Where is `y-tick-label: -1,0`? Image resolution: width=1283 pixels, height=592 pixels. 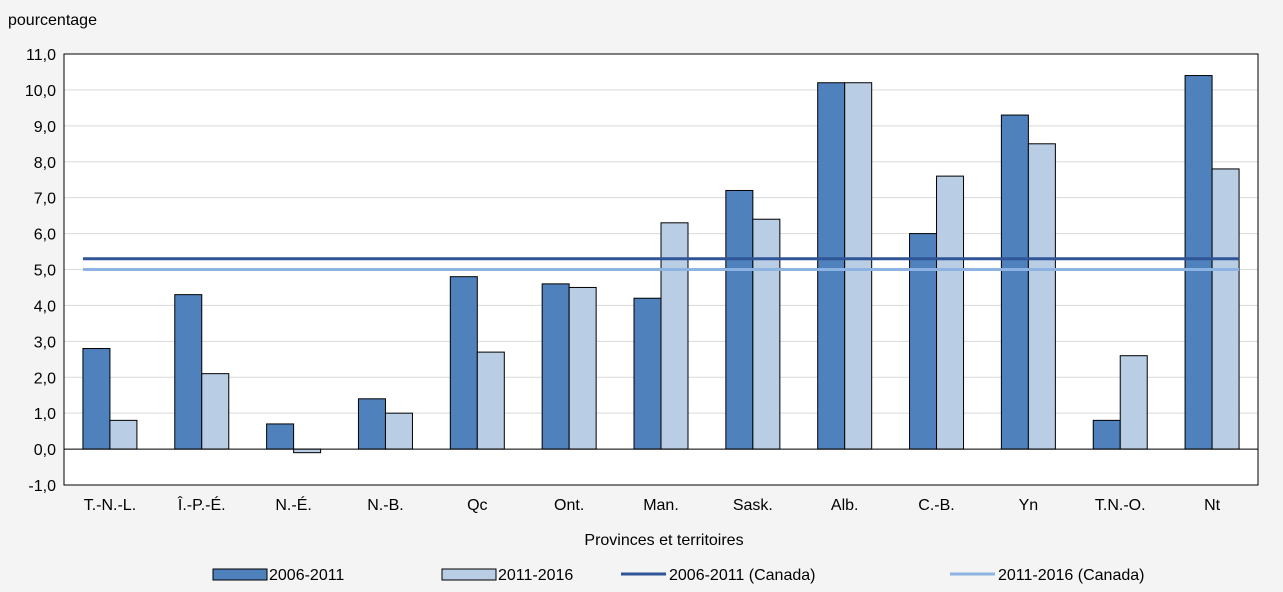 y-tick-label: -1,0 is located at coordinates (42, 486).